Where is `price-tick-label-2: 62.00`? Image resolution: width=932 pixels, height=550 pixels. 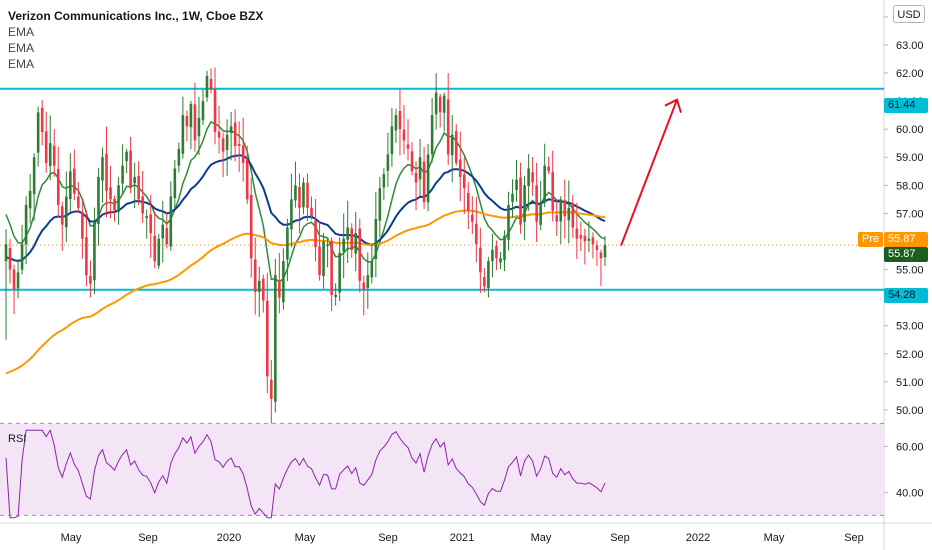 price-tick-label-2: 62.00 is located at coordinates (910, 74).